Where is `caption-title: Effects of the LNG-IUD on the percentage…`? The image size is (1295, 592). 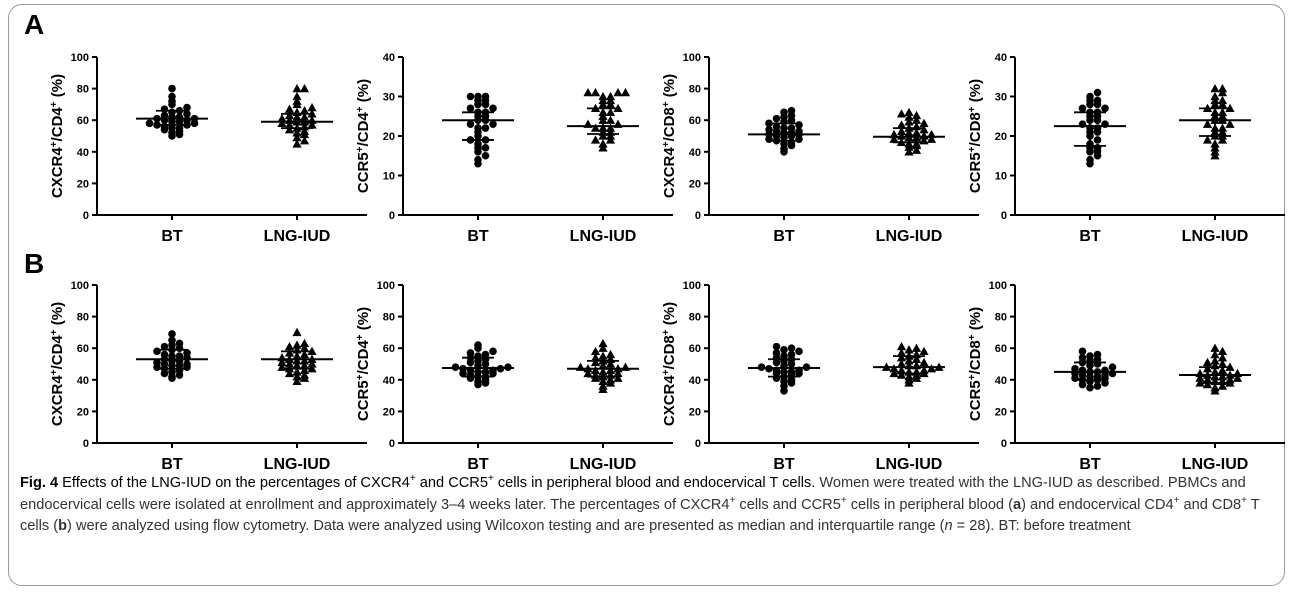 caption-title: Effects of the LNG-IUD on the percentage… is located at coordinates (438, 482).